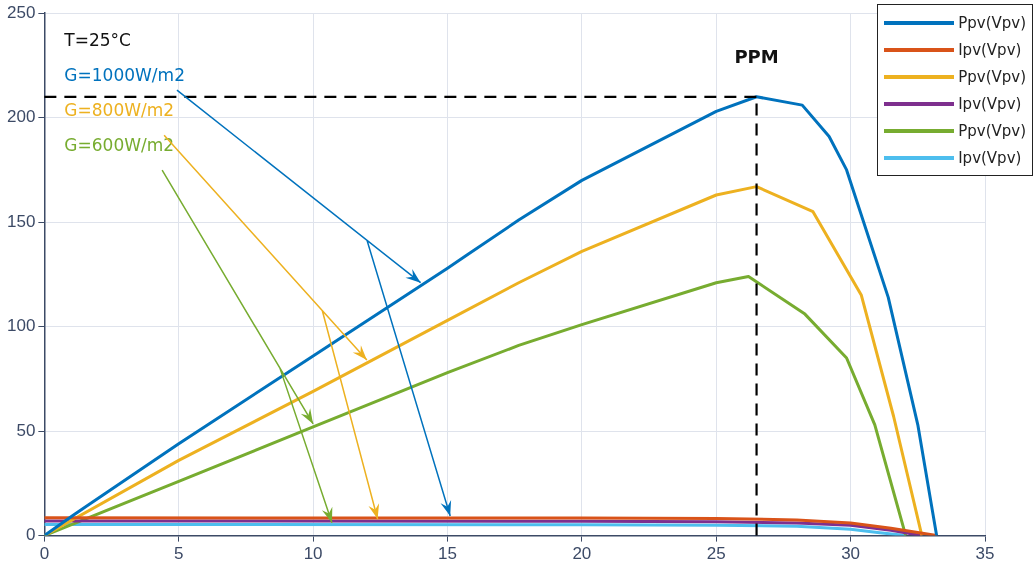 The image size is (1035, 570). What do you see at coordinates (716, 554) in the screenshot?
I see `x-tick-label: 25` at bounding box center [716, 554].